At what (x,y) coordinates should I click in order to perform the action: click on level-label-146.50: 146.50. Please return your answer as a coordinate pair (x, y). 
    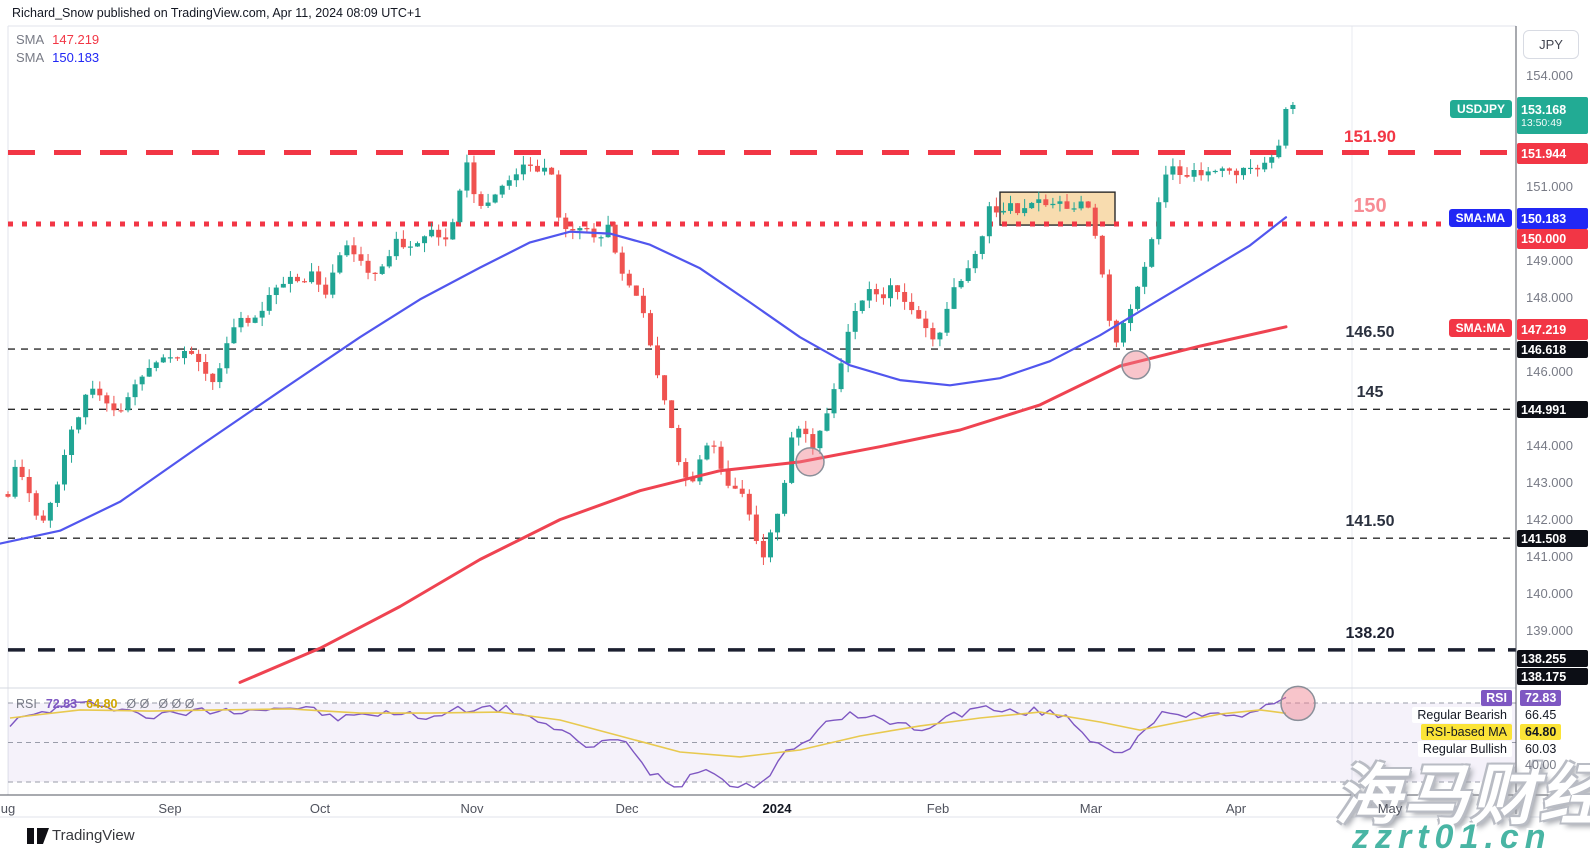
    Looking at the image, I should click on (1370, 333).